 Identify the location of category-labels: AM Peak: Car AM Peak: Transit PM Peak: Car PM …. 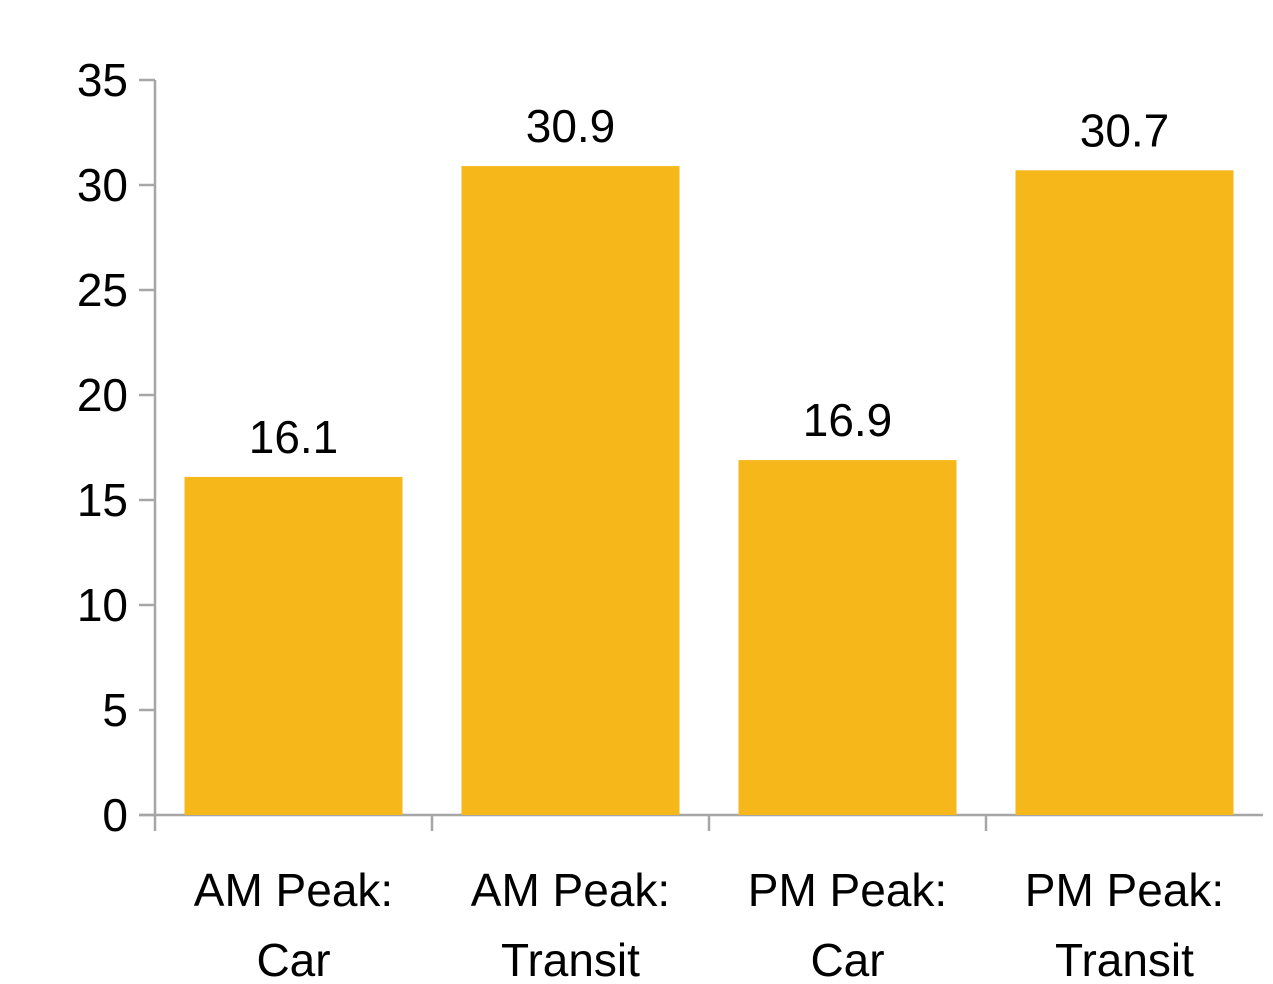
(709, 924).